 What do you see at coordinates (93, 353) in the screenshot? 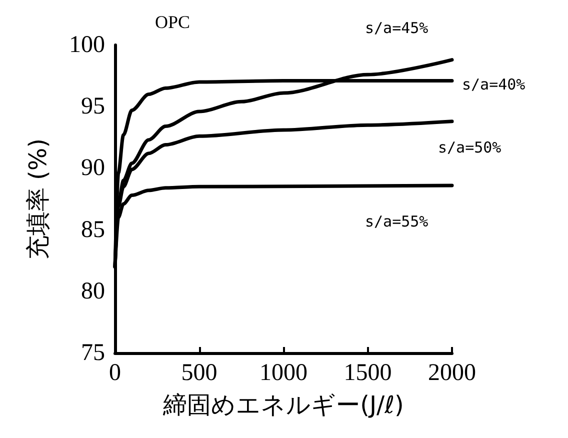
I see `y-tick-label: 75` at bounding box center [93, 353].